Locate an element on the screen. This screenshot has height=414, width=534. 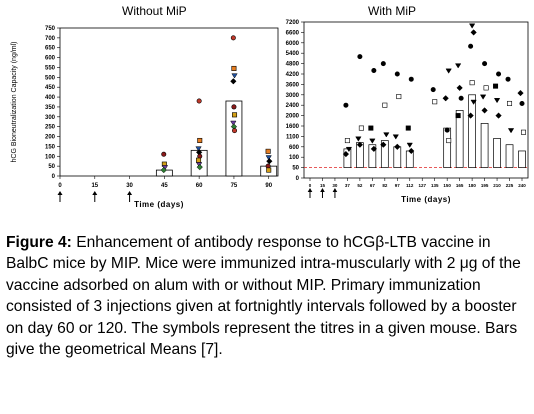
left-bar is located at coordinates (234, 138).